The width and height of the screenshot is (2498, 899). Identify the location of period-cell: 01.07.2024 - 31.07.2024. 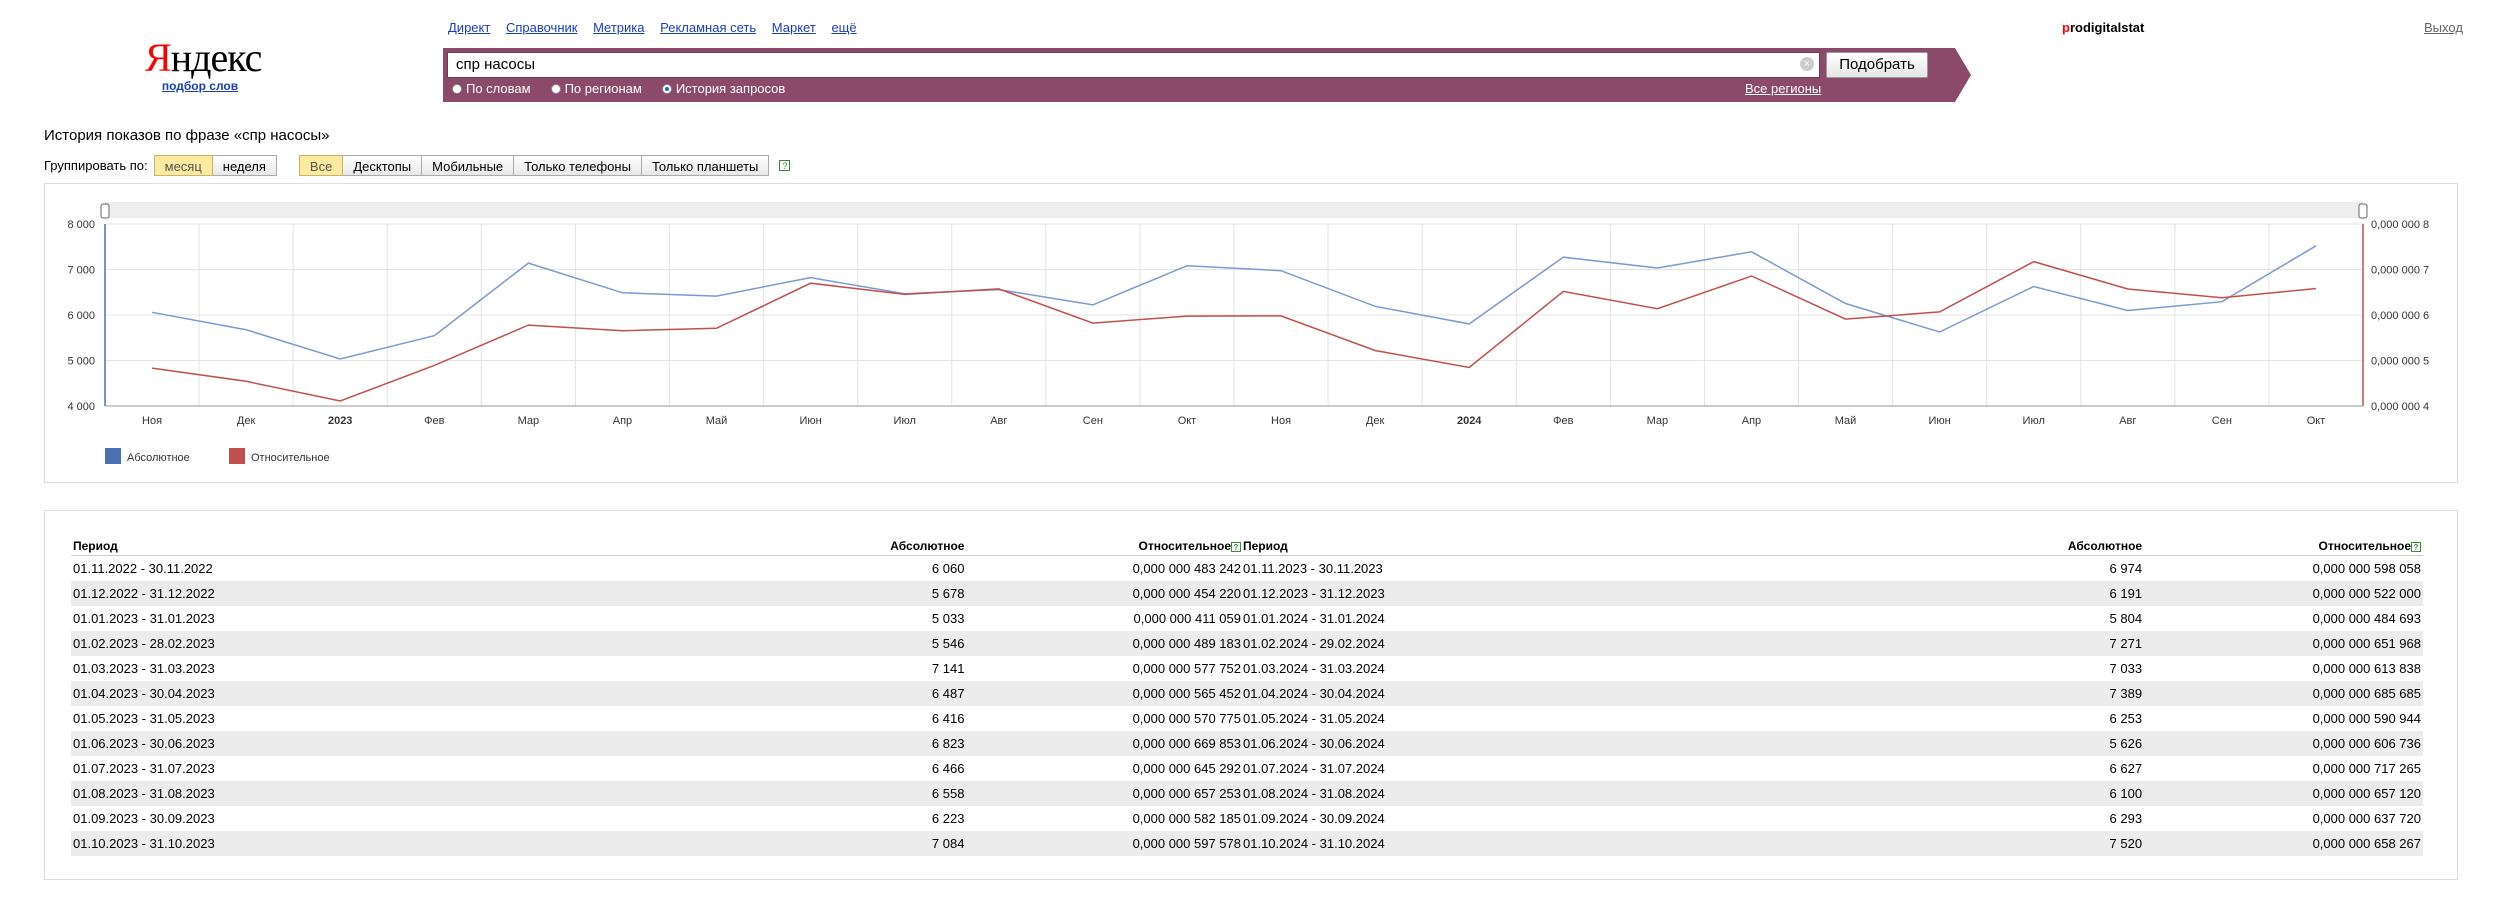
(1314, 768).